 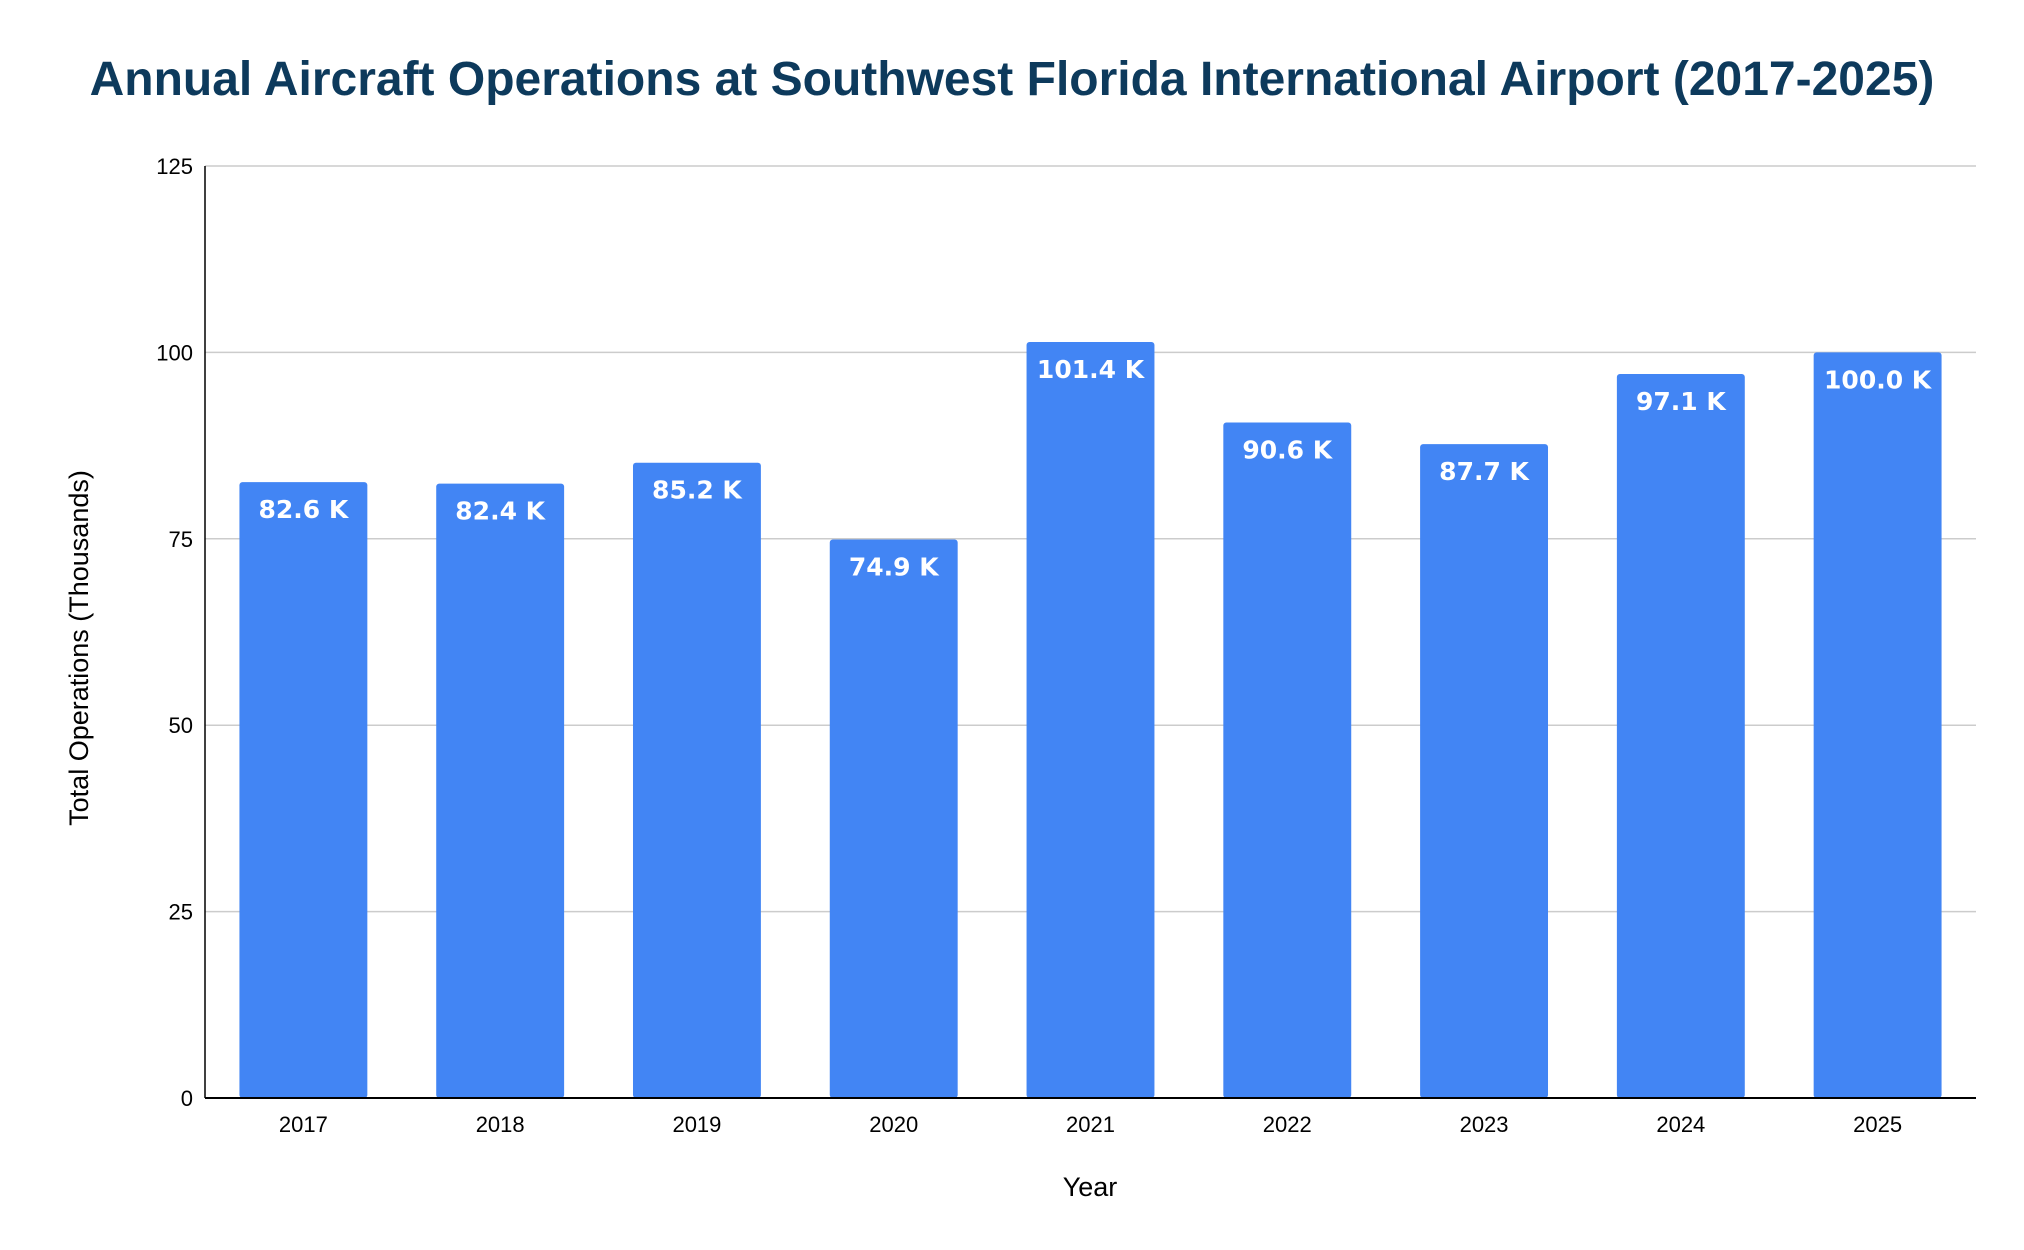 What do you see at coordinates (174, 632) in the screenshot?
I see `y-tick-labels: 0 25 50 75 100 125` at bounding box center [174, 632].